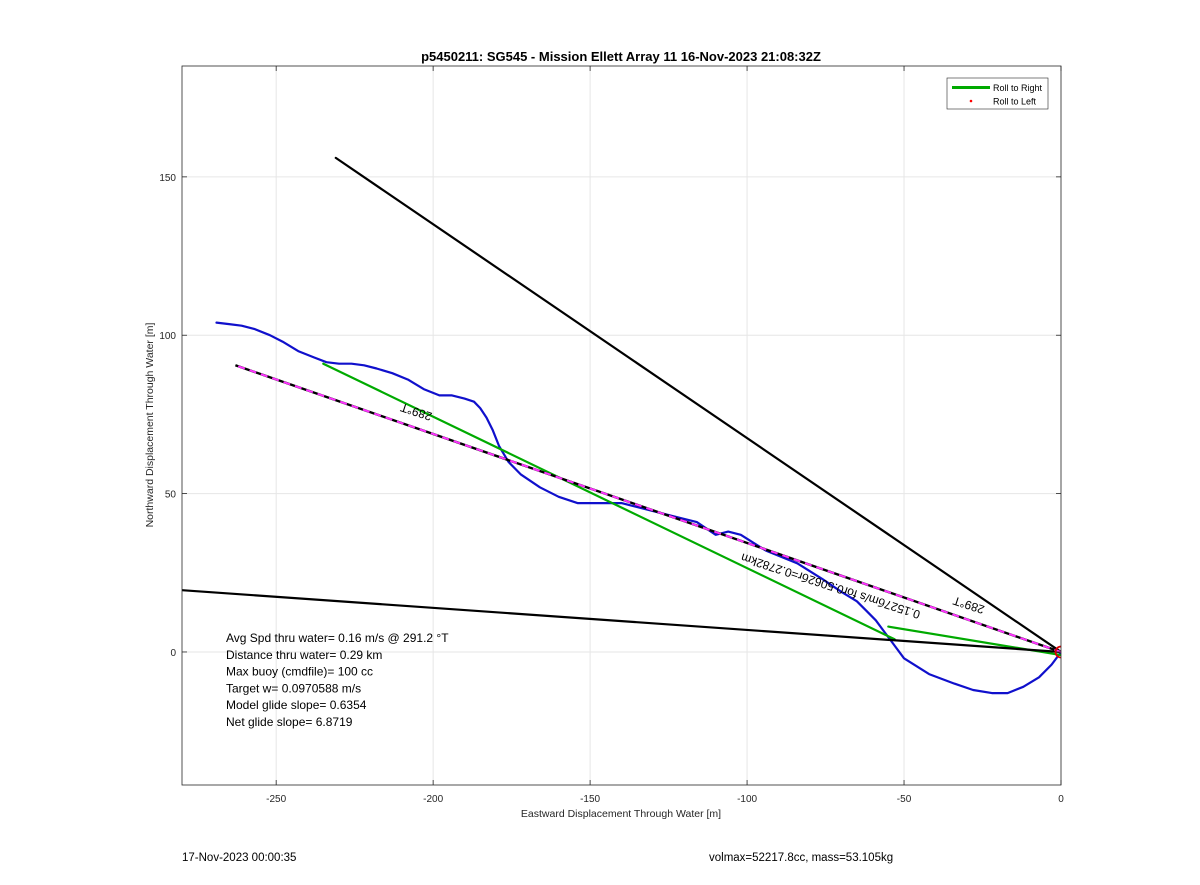 The image size is (1200, 885). I want to click on x-tick-label: -100, so click(747, 799).